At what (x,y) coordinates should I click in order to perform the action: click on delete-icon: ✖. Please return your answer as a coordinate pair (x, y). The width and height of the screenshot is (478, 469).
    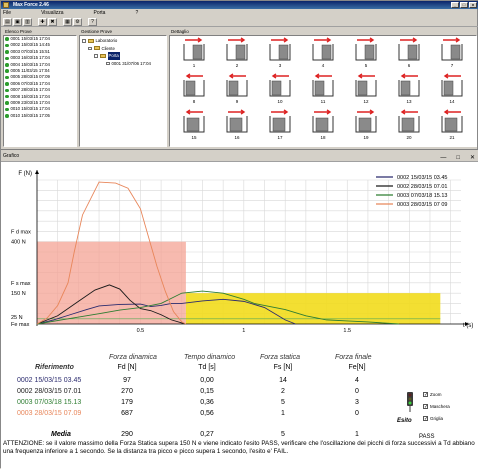
    Looking at the image, I should click on (52, 21).